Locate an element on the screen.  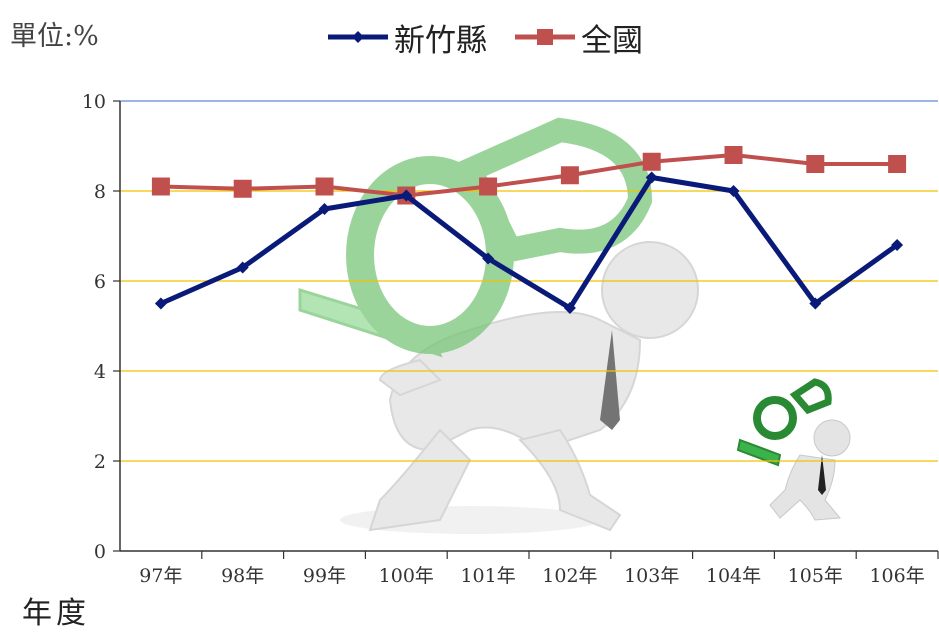
y-tick-label: 8 is located at coordinates (100, 192).